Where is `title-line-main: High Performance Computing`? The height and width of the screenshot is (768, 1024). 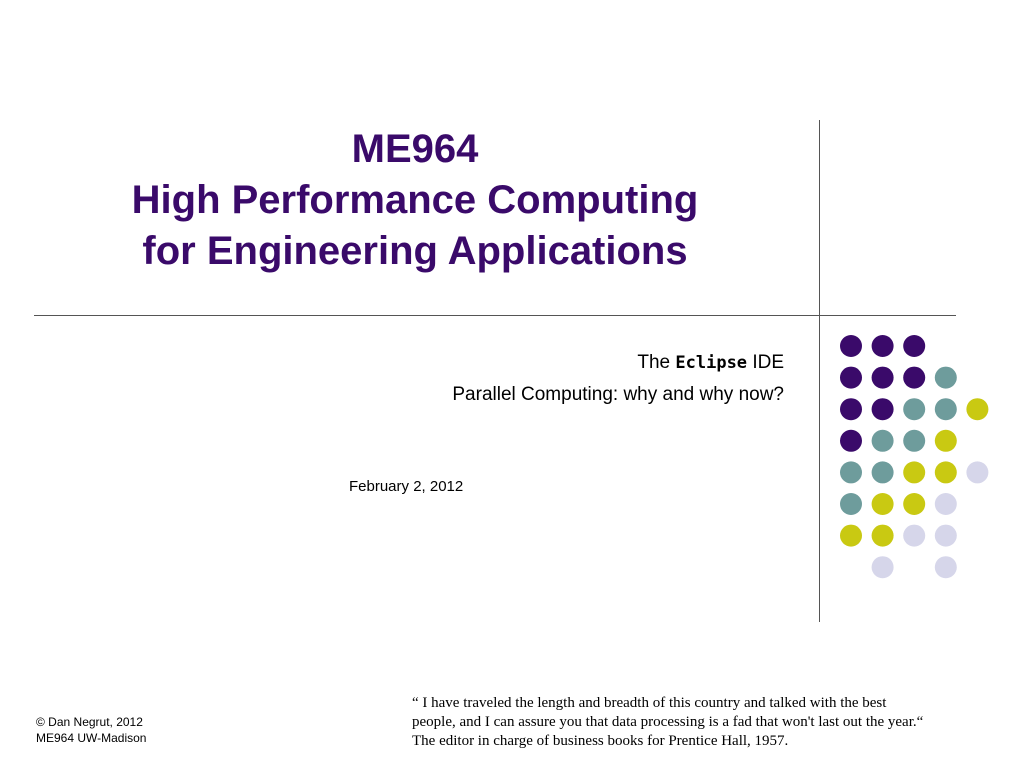 title-line-main: High Performance Computing is located at coordinates (415, 200).